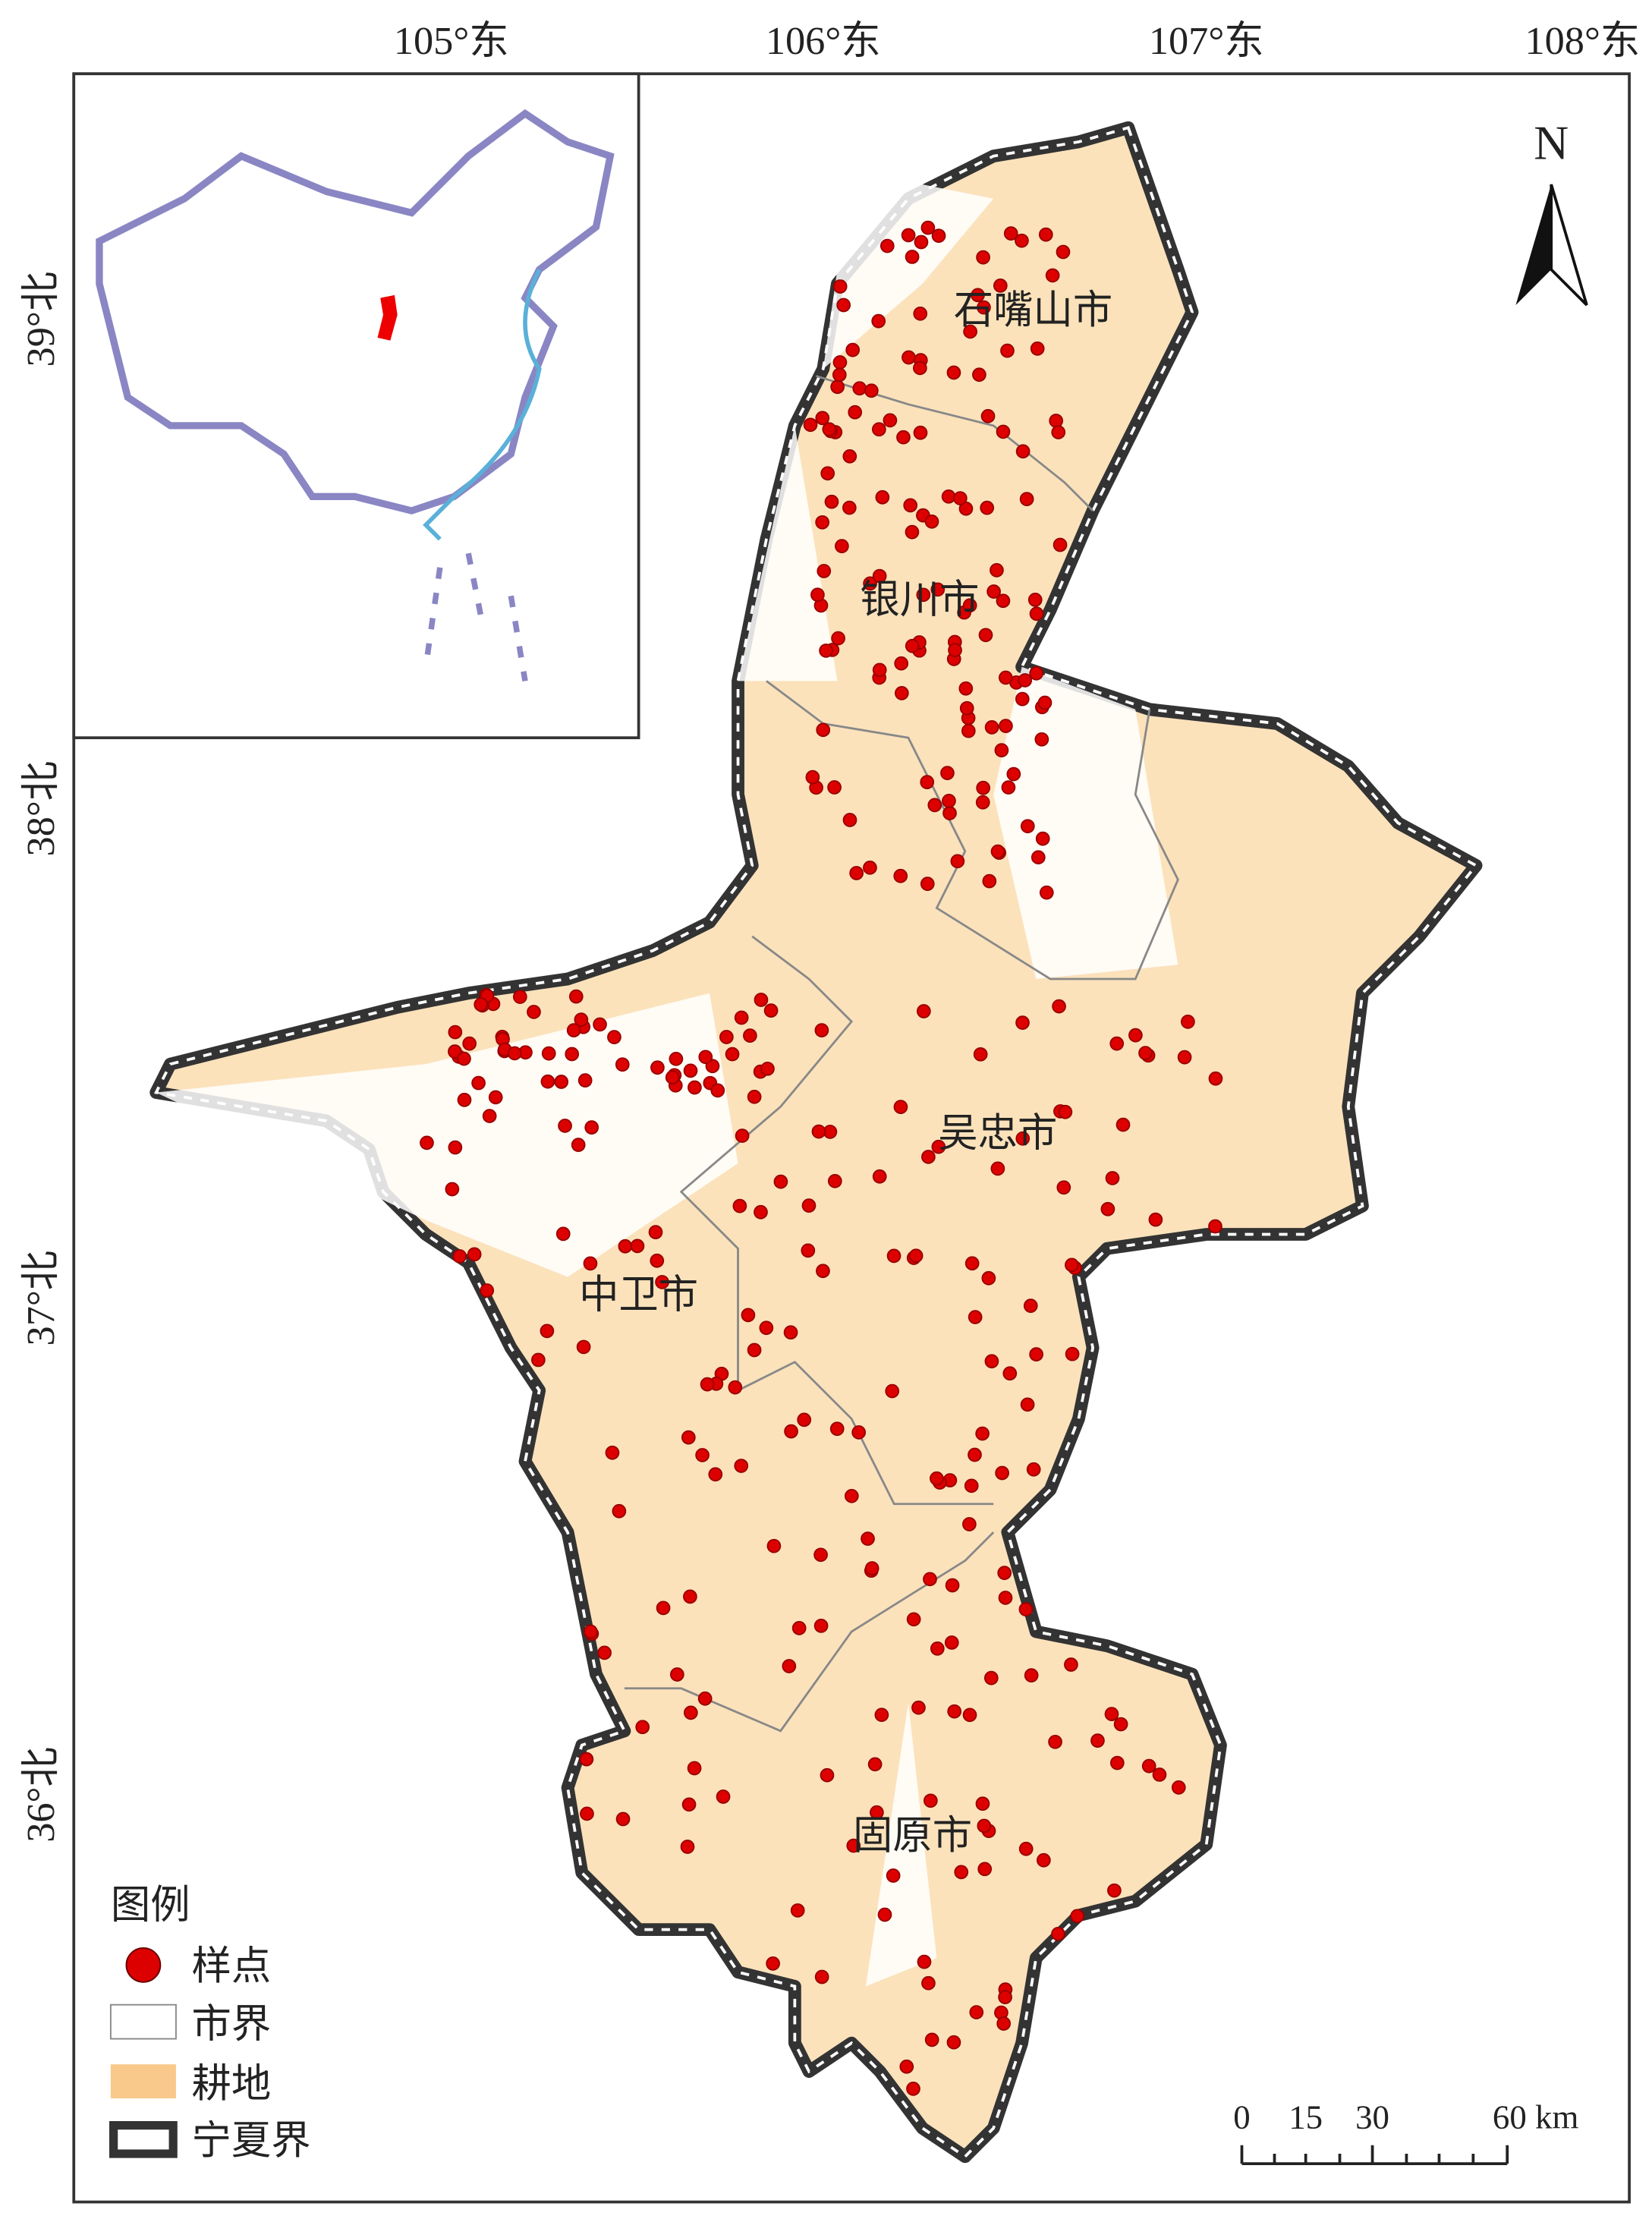 The width and height of the screenshot is (1652, 2219). Describe the element at coordinates (231, 2025) in the screenshot. I see `legend-label: 市界` at that location.